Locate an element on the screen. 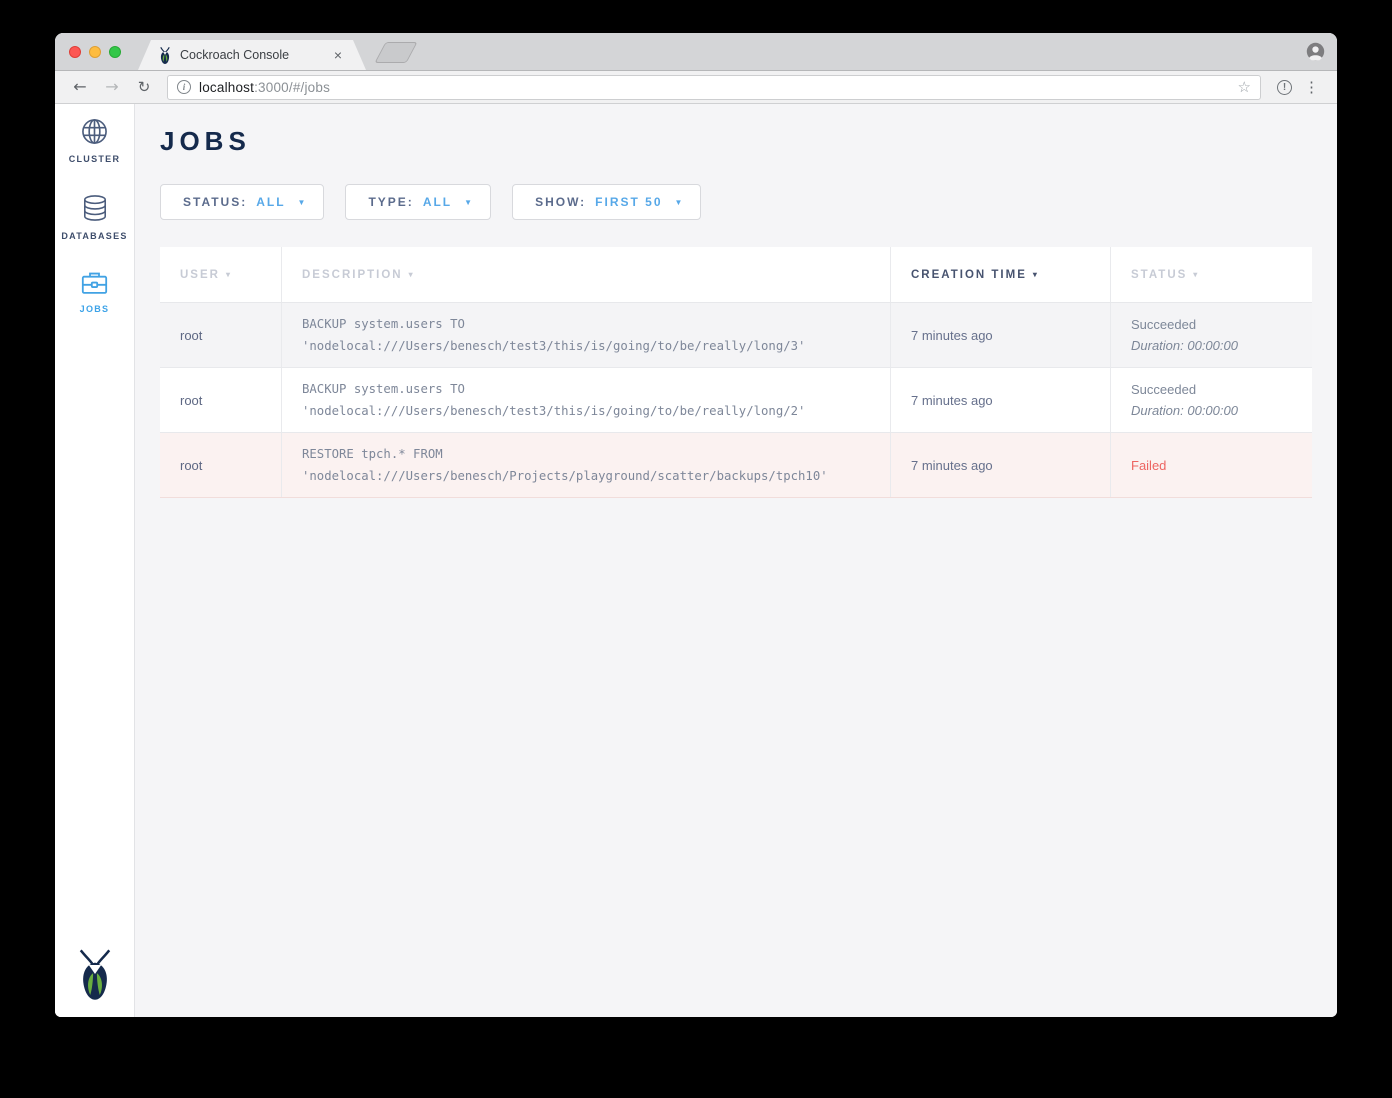 The image size is (1392, 1098). sidebar-item-databases: DATABASES is located at coordinates (94, 217).